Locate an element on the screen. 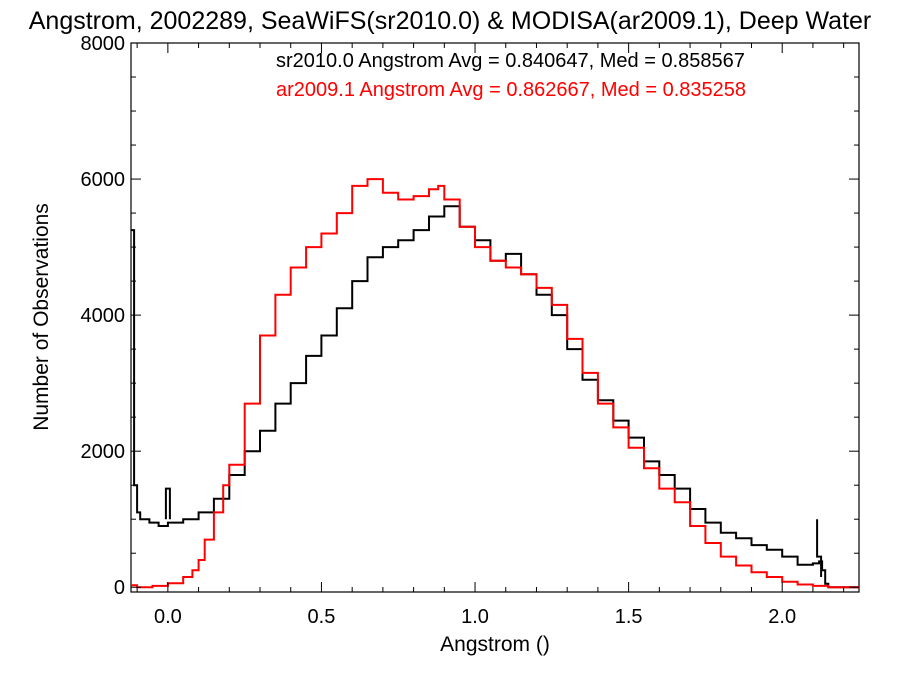  y-axis-label: Number of Observations is located at coordinates (41, 317).